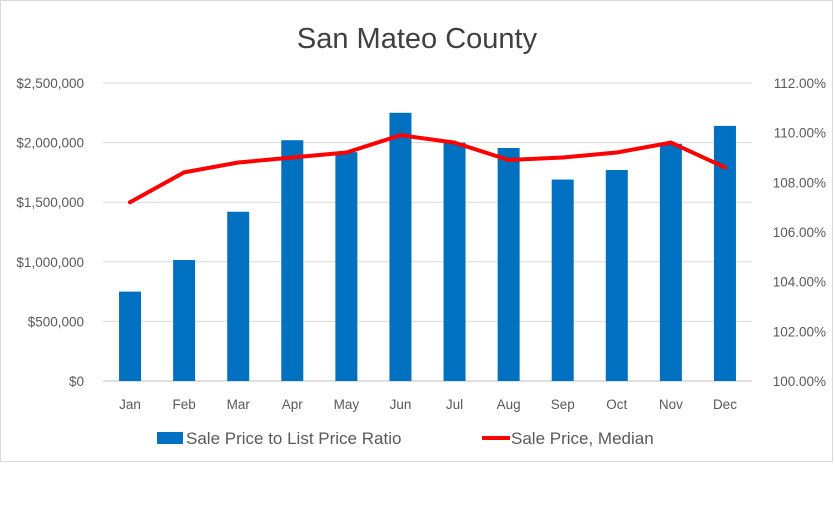 This screenshot has height=514, width=835. What do you see at coordinates (616, 404) in the screenshot?
I see `x-tick-label: Oct` at bounding box center [616, 404].